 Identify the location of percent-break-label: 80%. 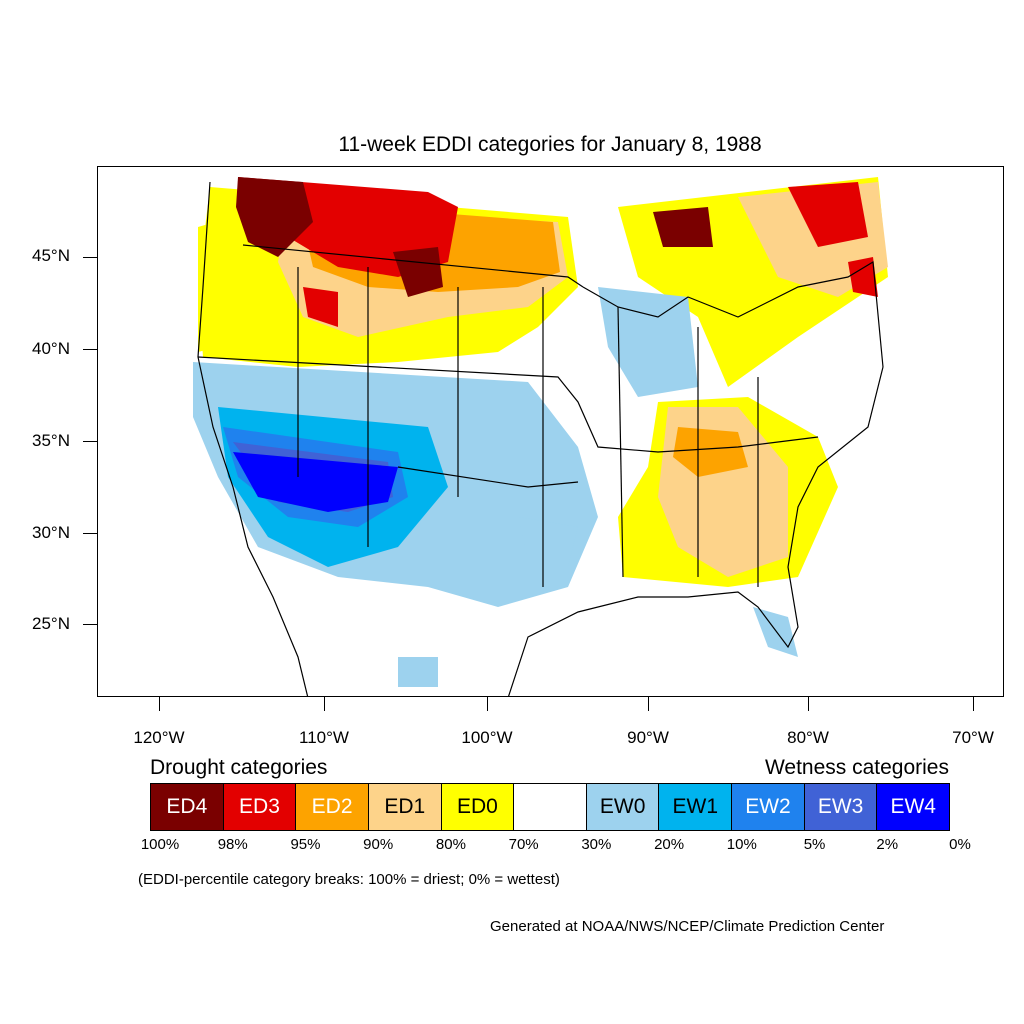
(450, 844).